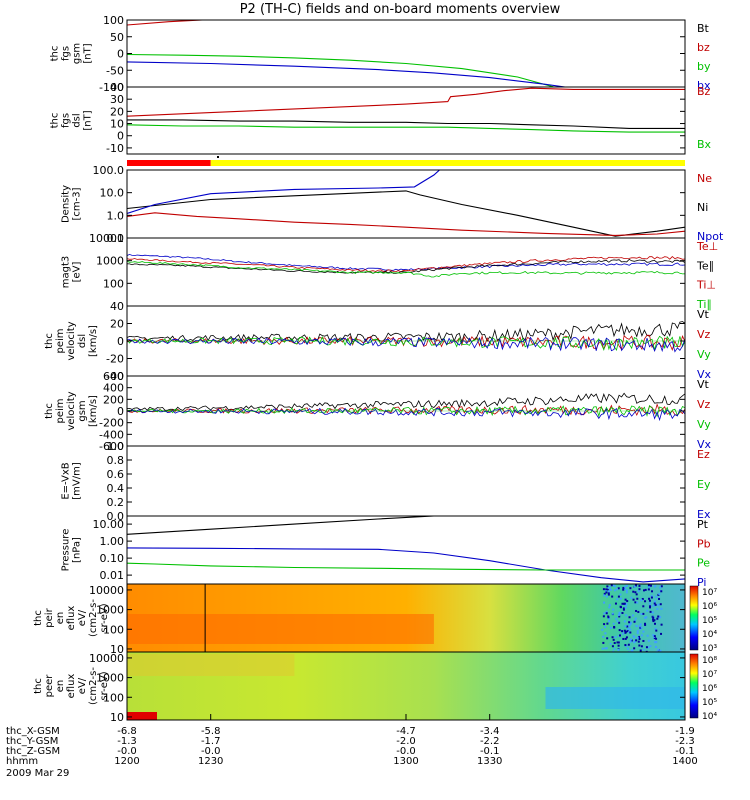 This screenshot has width=750, height=800. I want to click on tick-row-value: -0.1, so click(490, 751).